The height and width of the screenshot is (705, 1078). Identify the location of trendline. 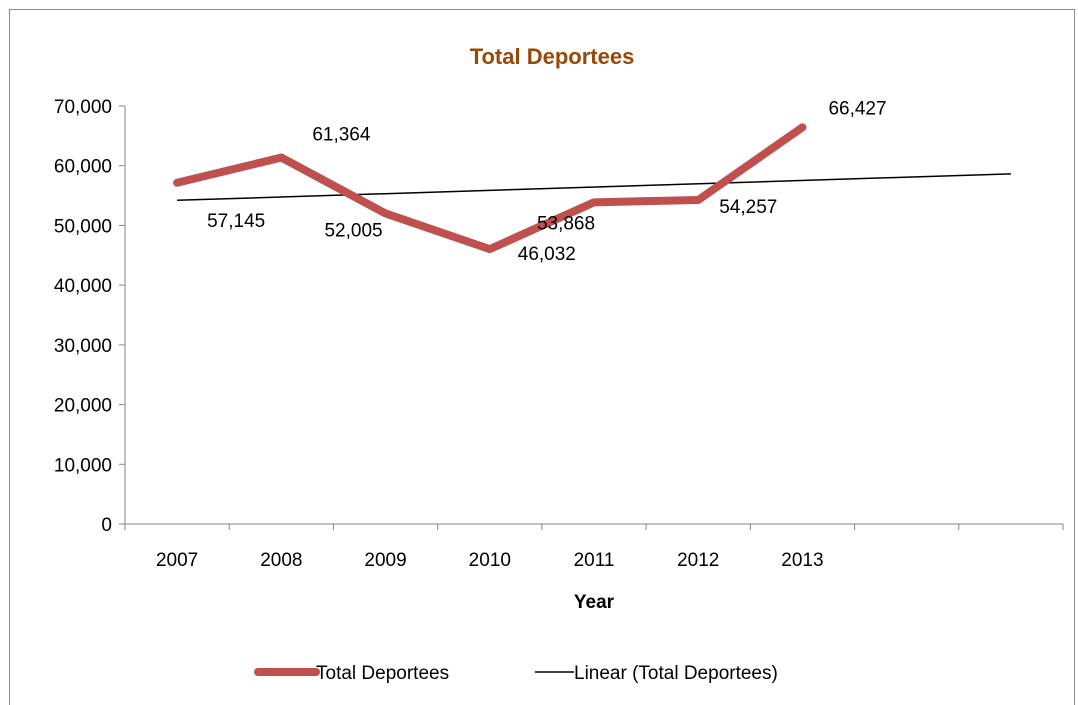
(594, 187).